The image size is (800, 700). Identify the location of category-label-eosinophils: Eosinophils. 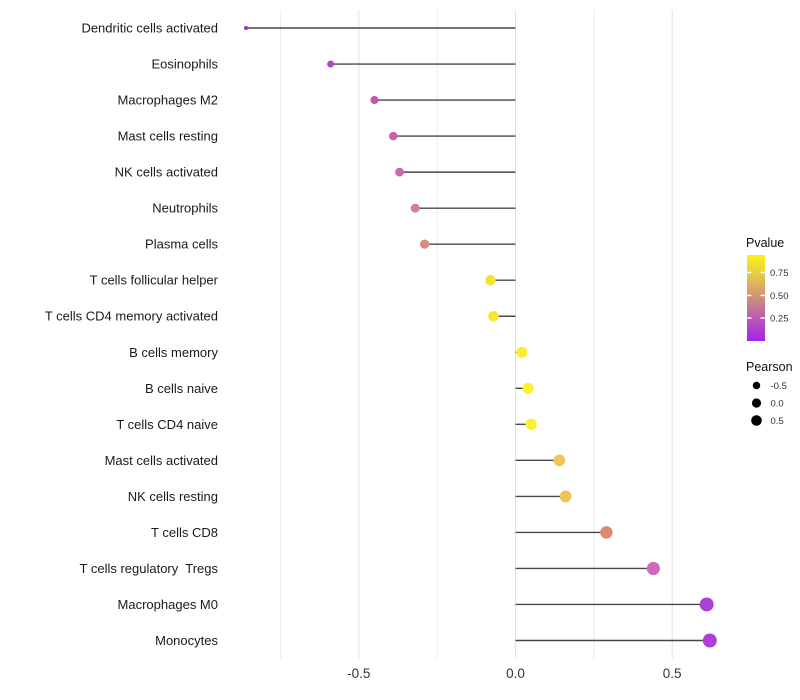
(185, 64).